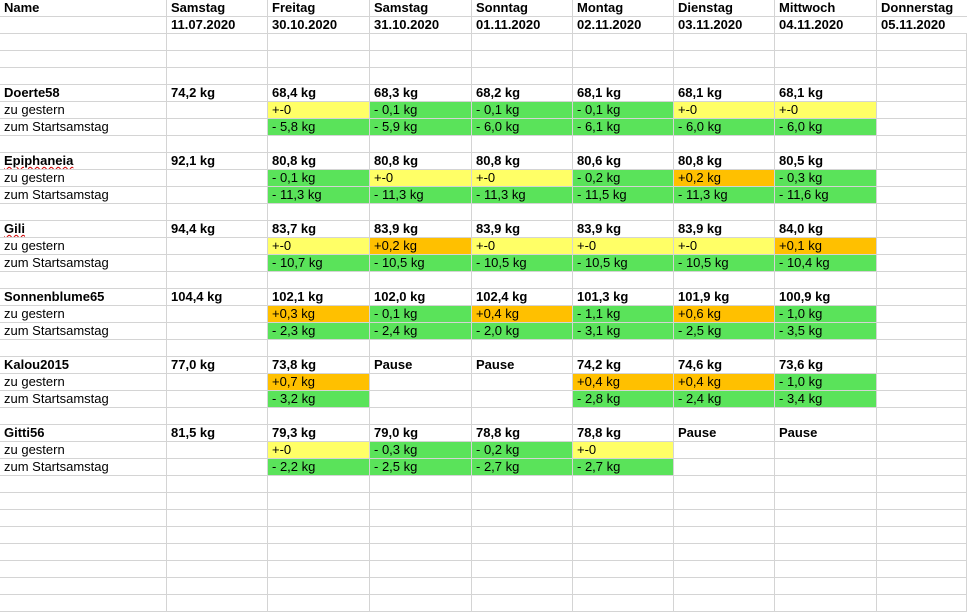 This screenshot has width=967, height=612. What do you see at coordinates (522, 93) in the screenshot?
I see `weight-doerte58-sonntag-0111: 68,2 kg` at bounding box center [522, 93].